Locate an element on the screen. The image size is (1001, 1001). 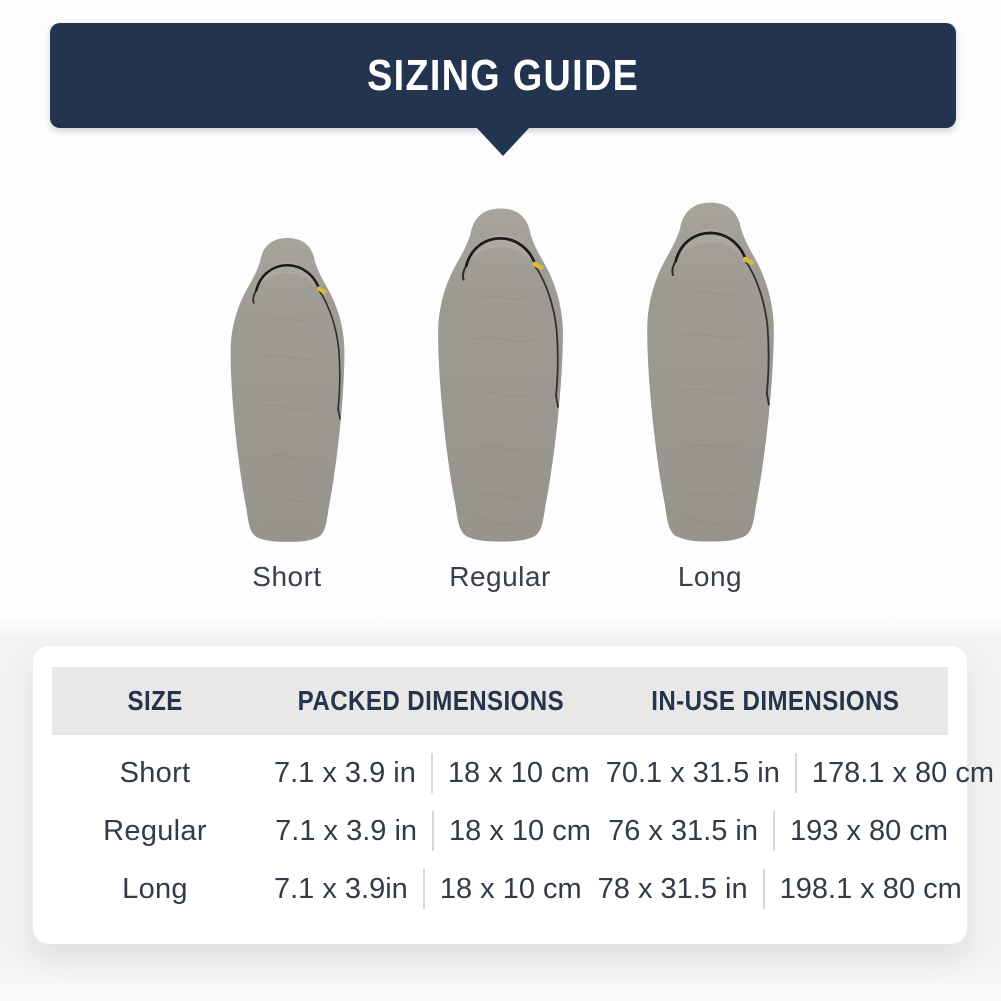
packed-inches-value: 7.1 x 3.9in is located at coordinates (341, 888).